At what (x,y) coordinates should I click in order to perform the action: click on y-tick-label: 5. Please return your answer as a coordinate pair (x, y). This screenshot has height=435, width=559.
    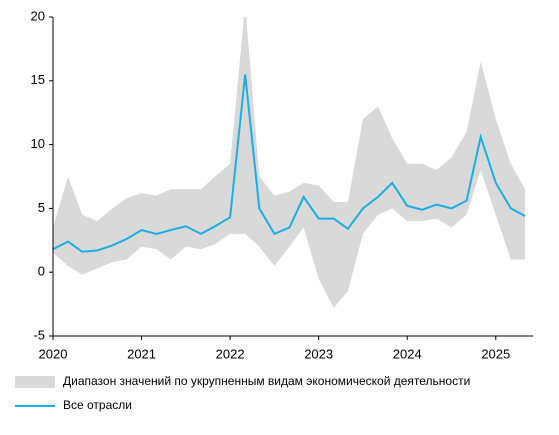
    Looking at the image, I should click on (41, 207).